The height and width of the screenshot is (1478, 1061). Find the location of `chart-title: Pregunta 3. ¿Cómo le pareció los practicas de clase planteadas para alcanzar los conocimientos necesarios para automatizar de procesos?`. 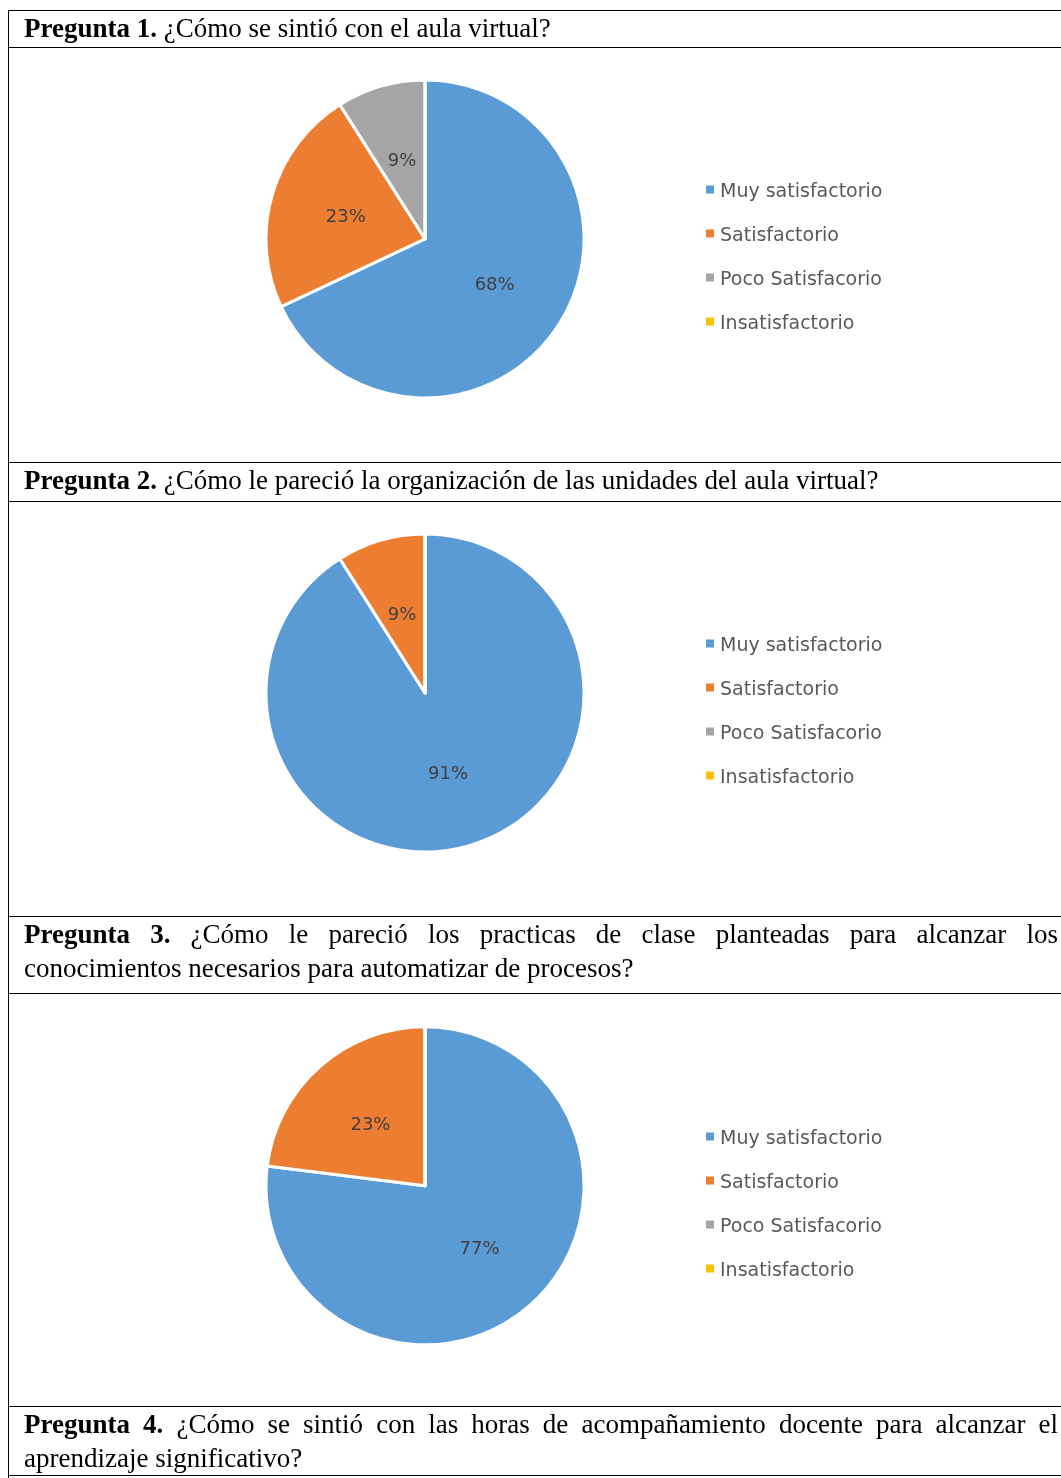

chart-title: Pregunta 3. ¿Cómo le pareció los practicas de clase planteadas para alcanzar los conocimientos necesarios para automatizar de procesos? is located at coordinates (535, 955).